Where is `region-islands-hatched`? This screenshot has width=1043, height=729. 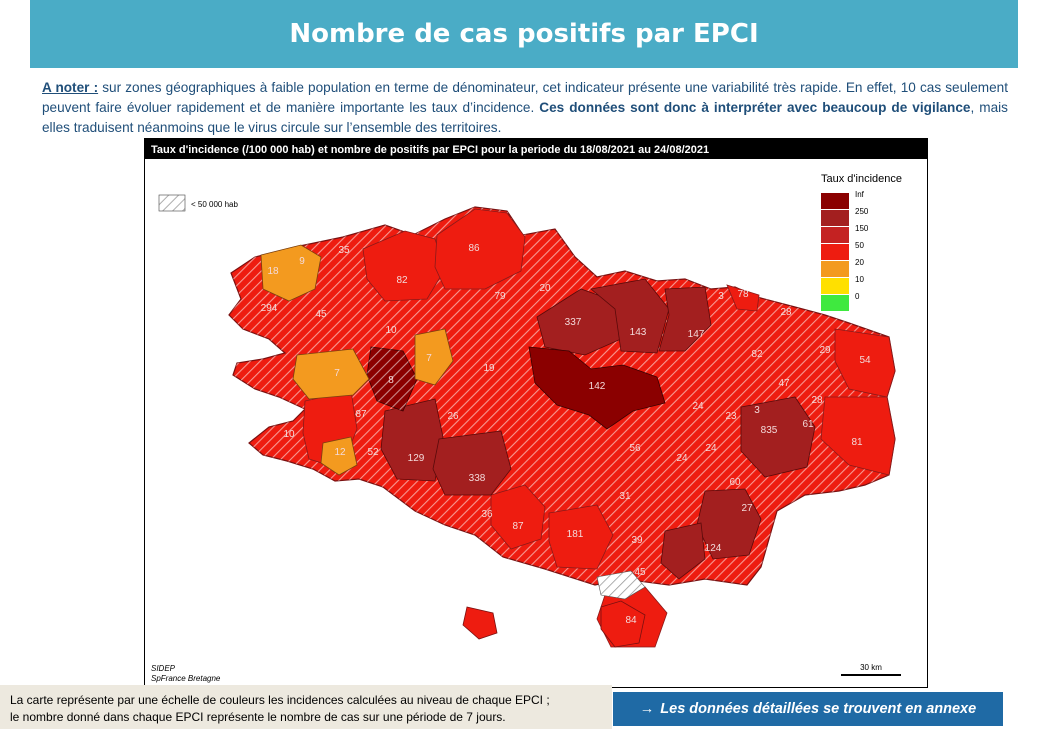
region-islands-hatched is located at coordinates (621, 585).